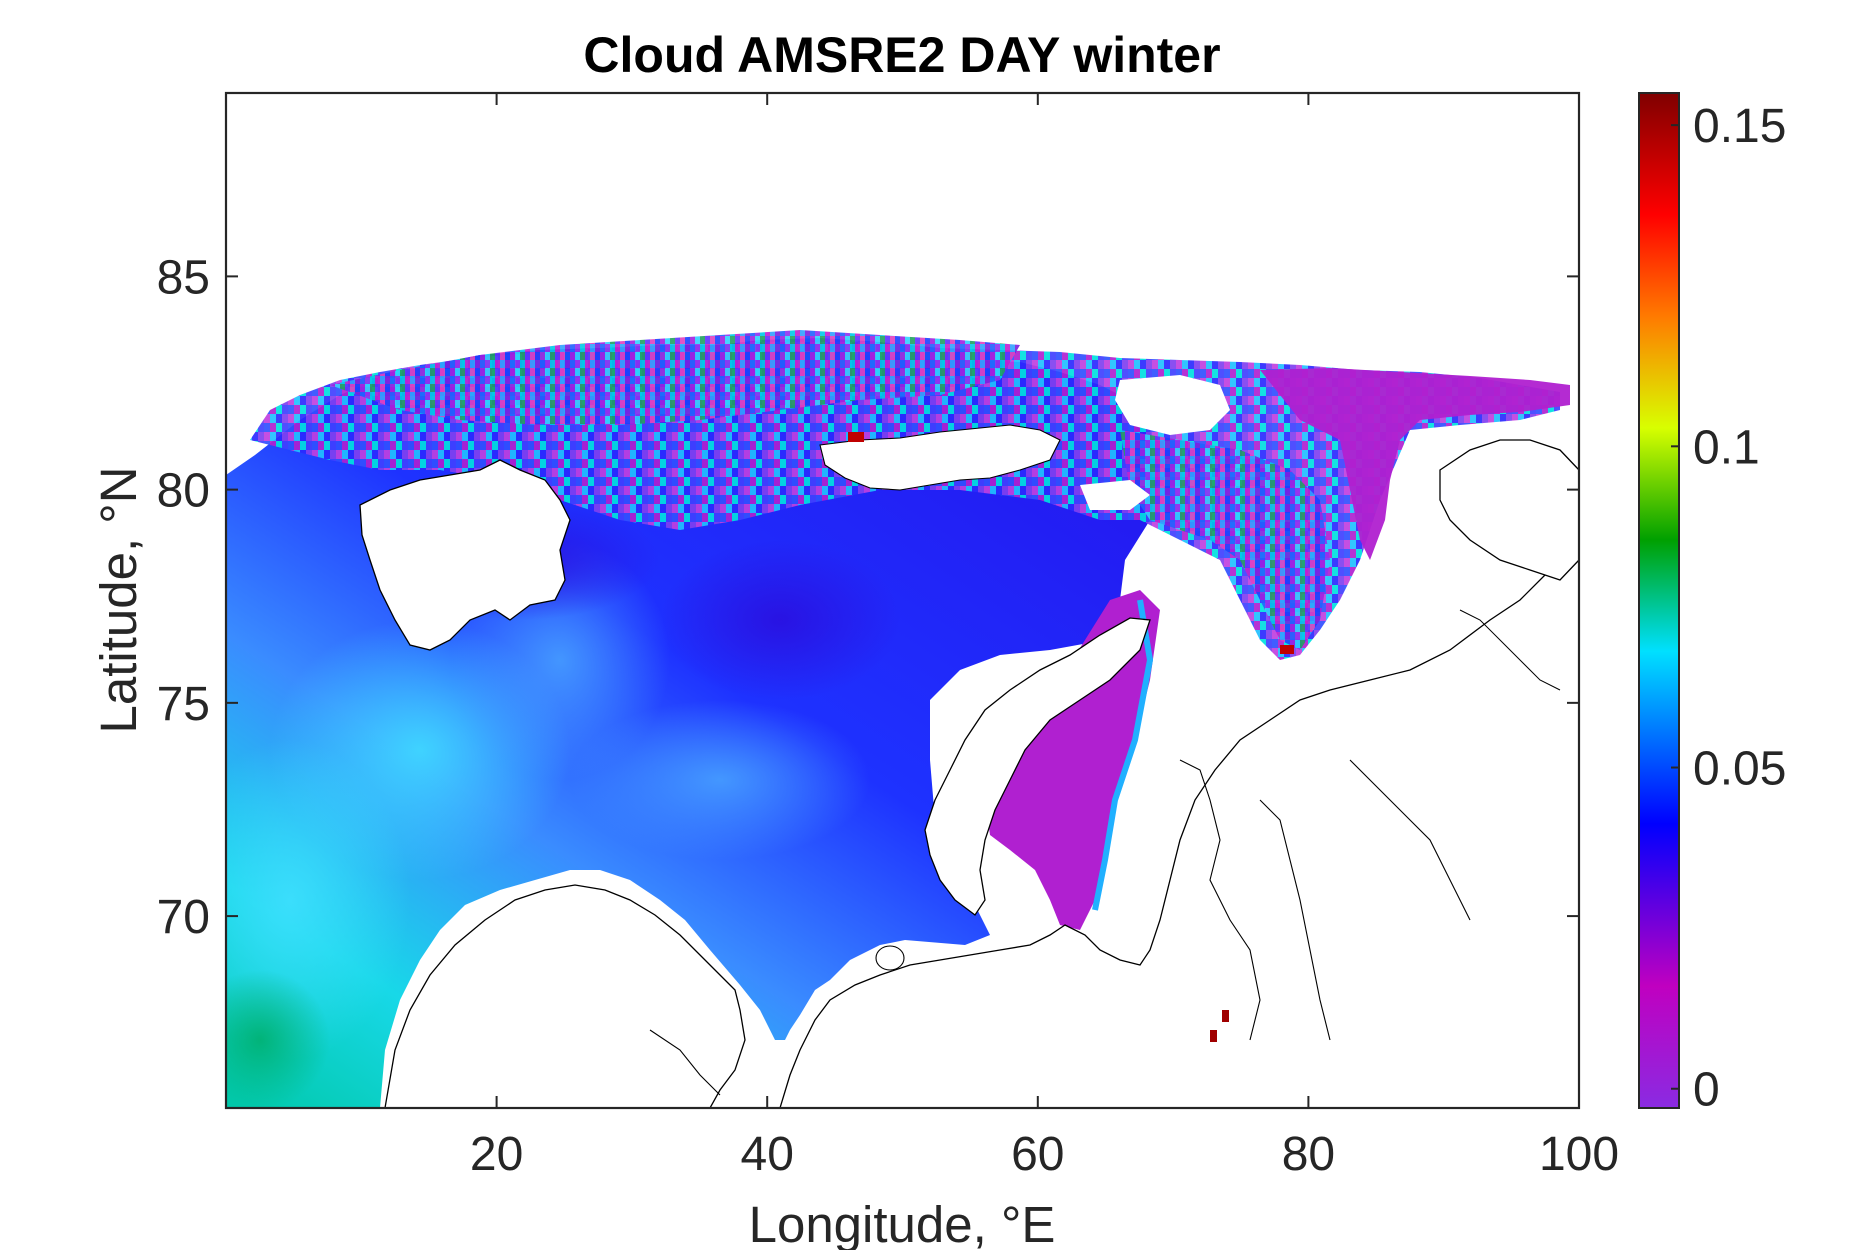 The image size is (1875, 1250). I want to click on colorbar-tick-label: 0.15, so click(1739, 126).